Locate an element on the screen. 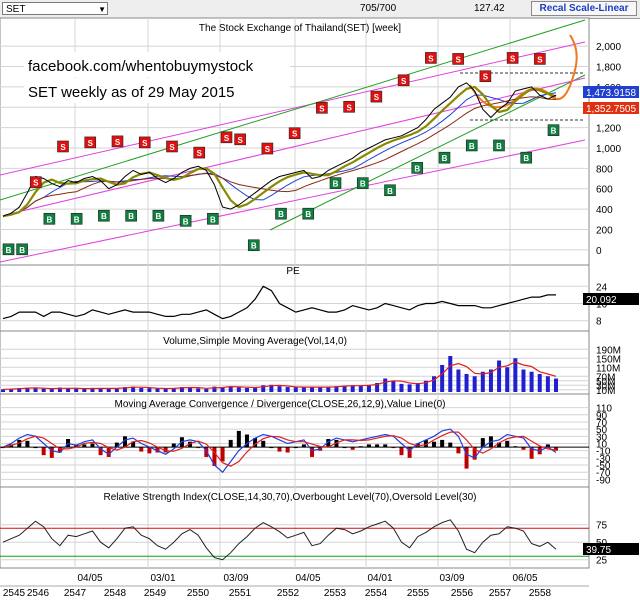 The image size is (640, 601). recal-scale-button: Recal Scale-Linear is located at coordinates (584, 8).